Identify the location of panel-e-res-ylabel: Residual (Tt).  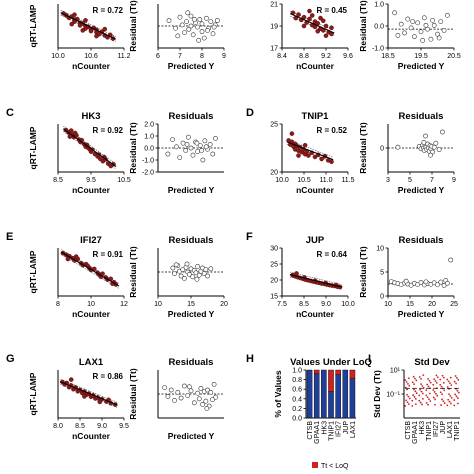
(133, 272).